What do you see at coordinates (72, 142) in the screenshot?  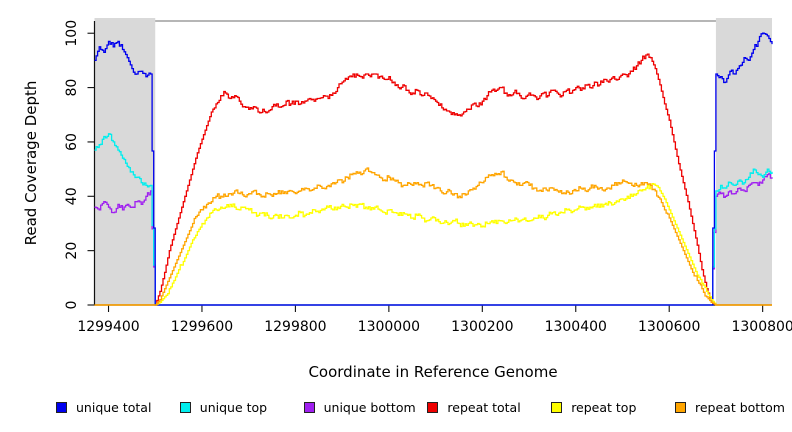 I see `y-tick-label: 60` at bounding box center [72, 142].